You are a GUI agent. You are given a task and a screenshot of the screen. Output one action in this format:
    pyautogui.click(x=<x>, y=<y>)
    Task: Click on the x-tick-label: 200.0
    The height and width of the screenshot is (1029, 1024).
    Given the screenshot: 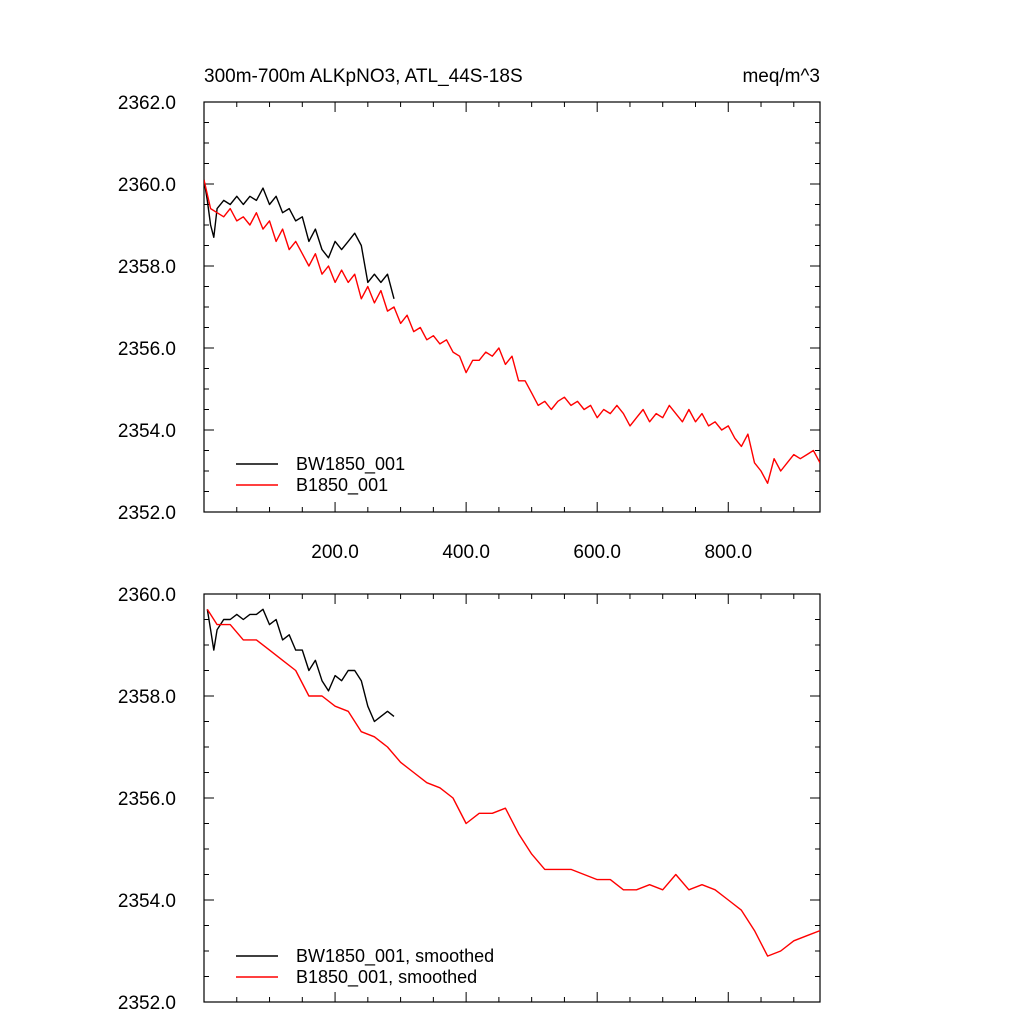 What is the action you would take?
    pyautogui.click(x=335, y=552)
    